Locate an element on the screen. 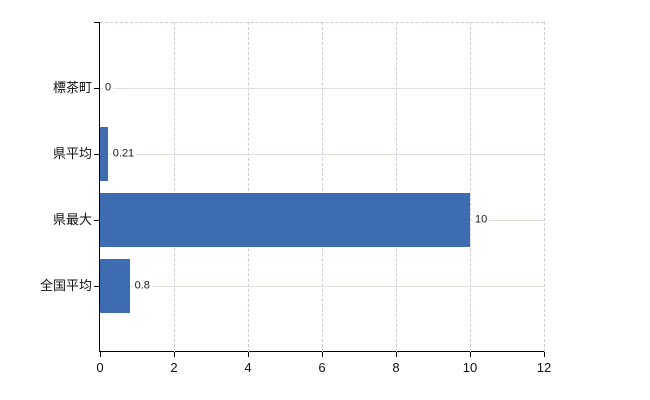  x-tick-label: 8 is located at coordinates (396, 367).